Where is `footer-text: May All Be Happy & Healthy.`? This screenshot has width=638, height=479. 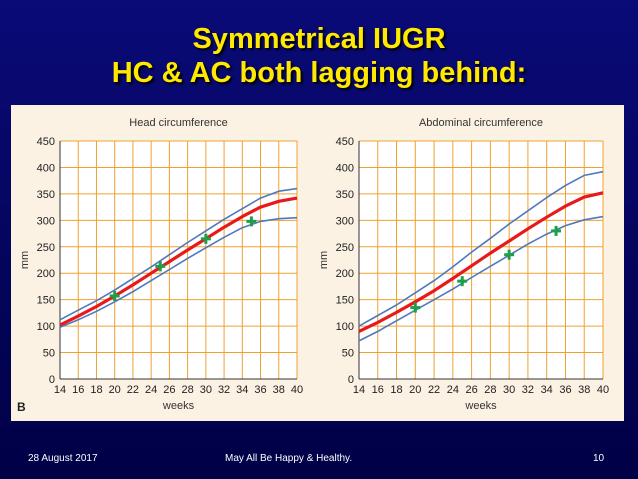
footer-text: May All Be Happy & Healthy. is located at coordinates (289, 458).